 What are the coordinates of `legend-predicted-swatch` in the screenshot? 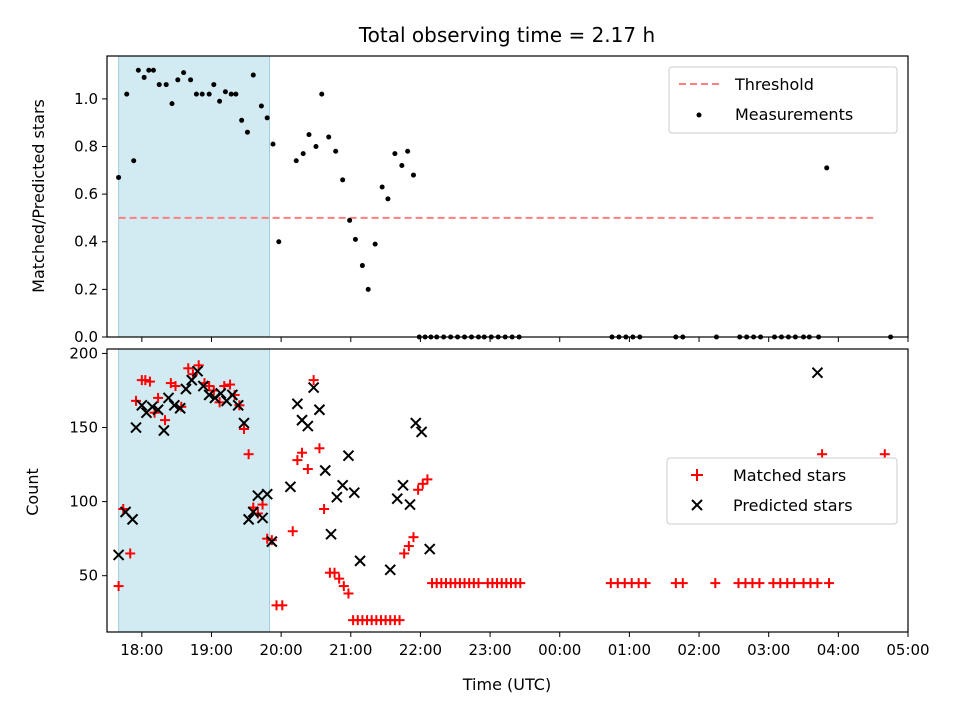 It's located at (697, 505).